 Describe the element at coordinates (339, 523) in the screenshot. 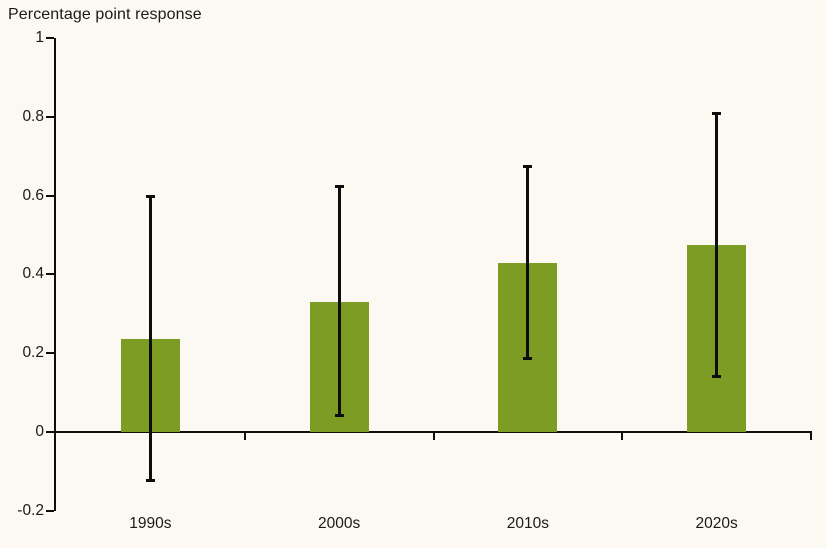

I see `x-axis-category-label: 2000s` at that location.